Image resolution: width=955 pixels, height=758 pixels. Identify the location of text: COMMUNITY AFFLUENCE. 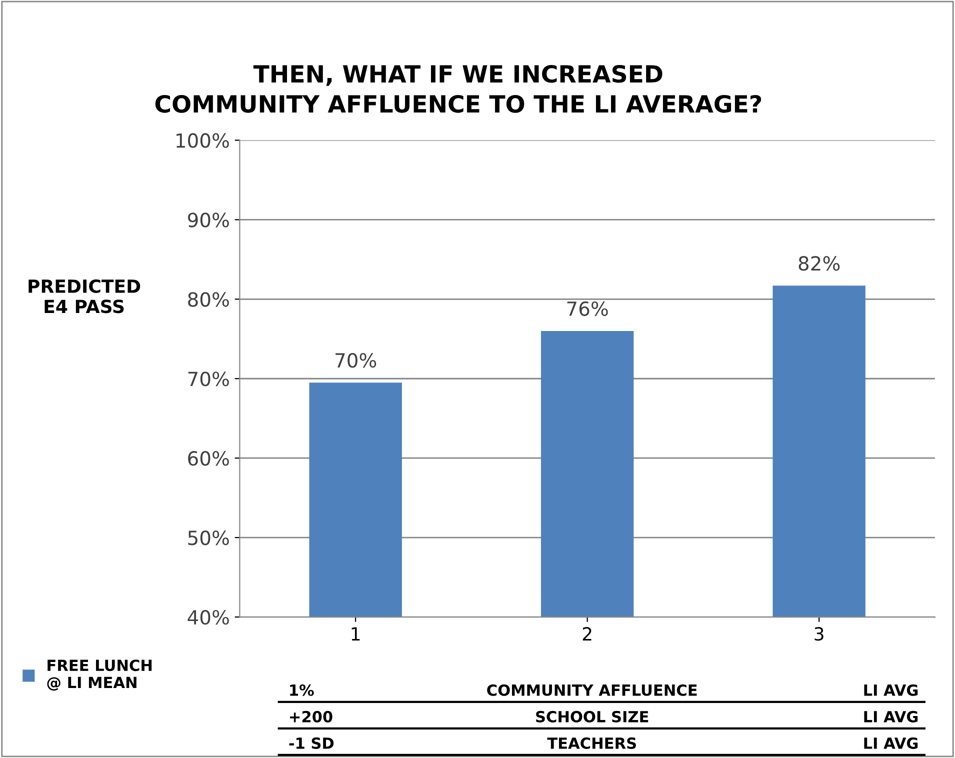
(592, 690).